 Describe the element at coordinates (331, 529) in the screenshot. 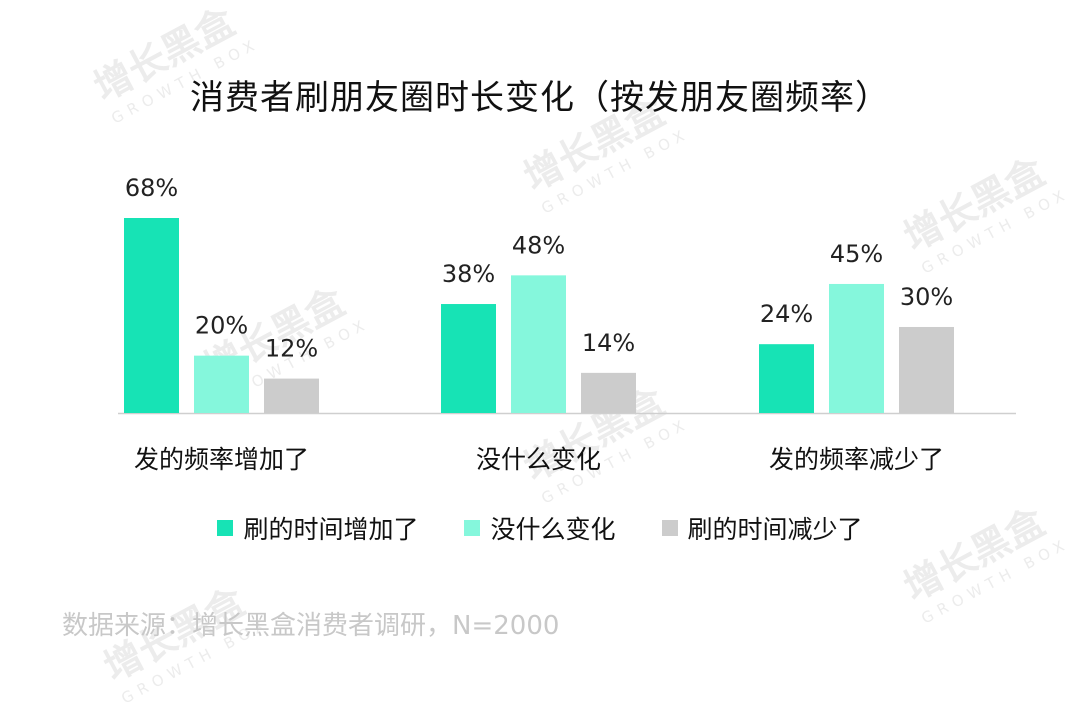

I see `legend-label: 刷的时间增加了` at that location.